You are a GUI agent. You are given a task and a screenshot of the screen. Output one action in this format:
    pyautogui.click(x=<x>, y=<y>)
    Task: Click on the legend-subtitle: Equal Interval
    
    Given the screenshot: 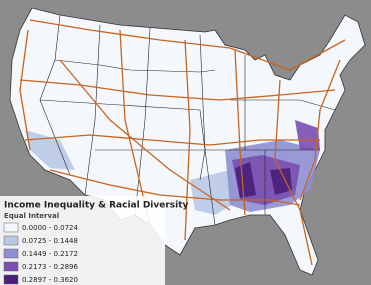 What is the action you would take?
    pyautogui.click(x=31, y=216)
    